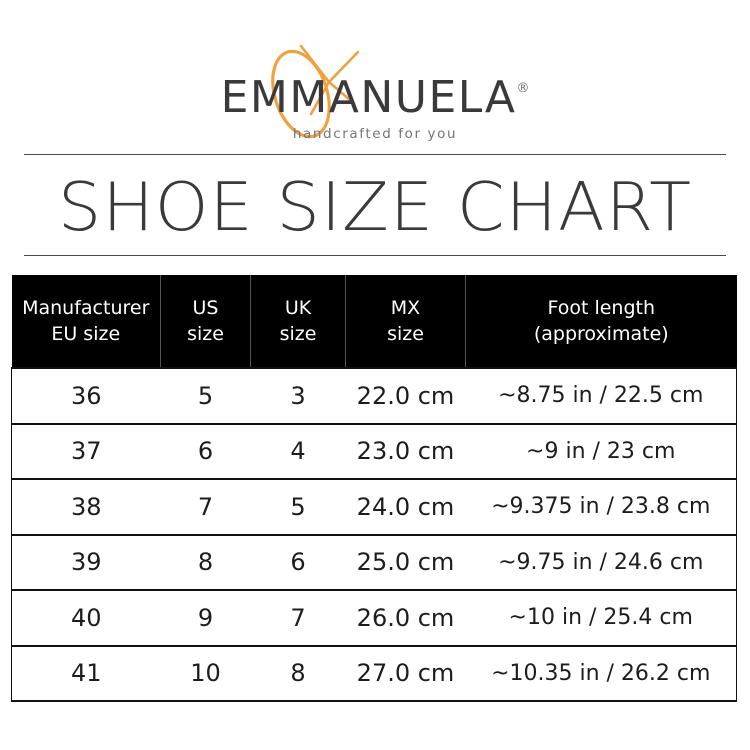  I want to click on cell-us: 9, so click(205, 617).